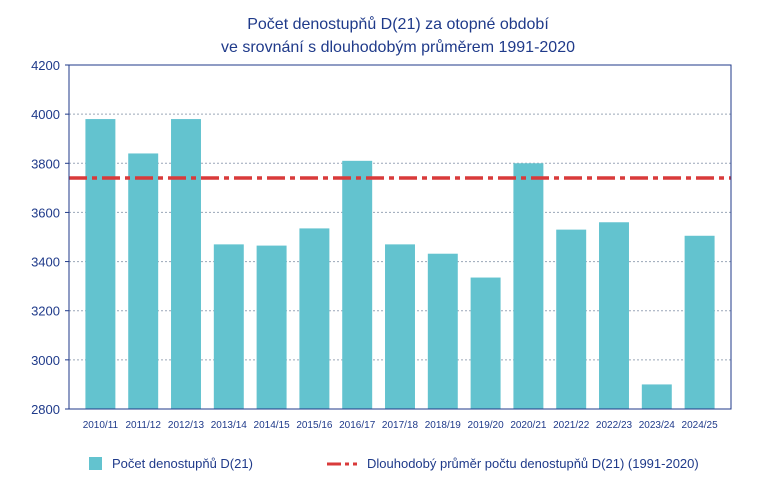 The height and width of the screenshot is (500, 759). What do you see at coordinates (314, 425) in the screenshot?
I see `x-tick-label: 2015/16` at bounding box center [314, 425].